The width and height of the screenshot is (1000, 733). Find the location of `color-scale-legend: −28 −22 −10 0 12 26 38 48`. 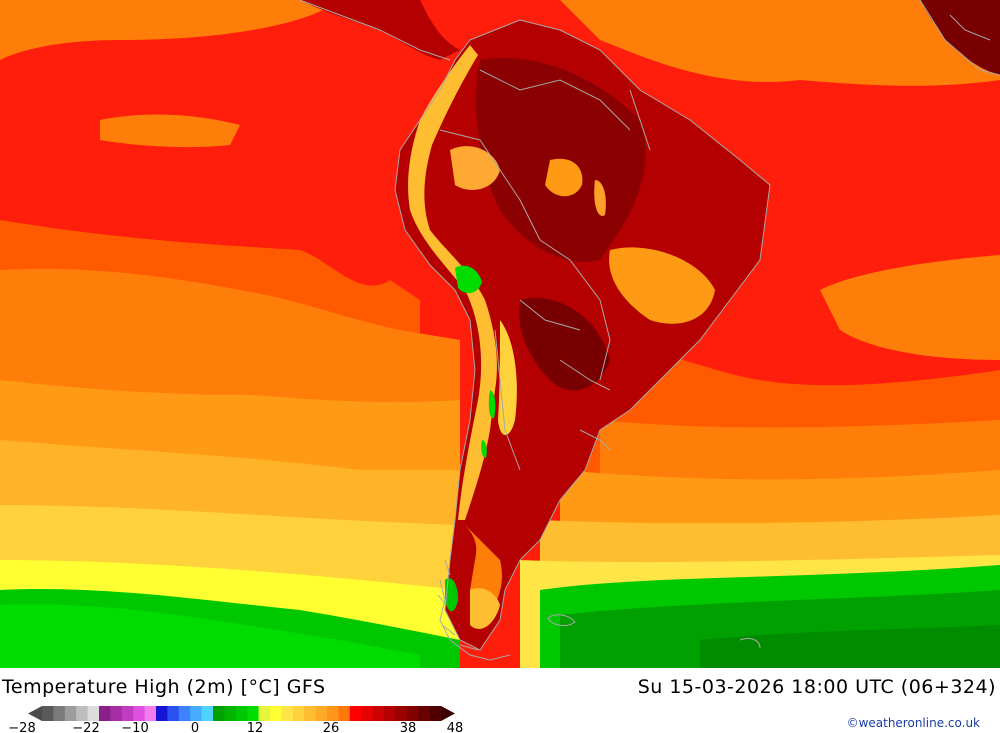

color-scale-legend: −28 −22 −10 0 12 26 38 48 is located at coordinates (236, 719).